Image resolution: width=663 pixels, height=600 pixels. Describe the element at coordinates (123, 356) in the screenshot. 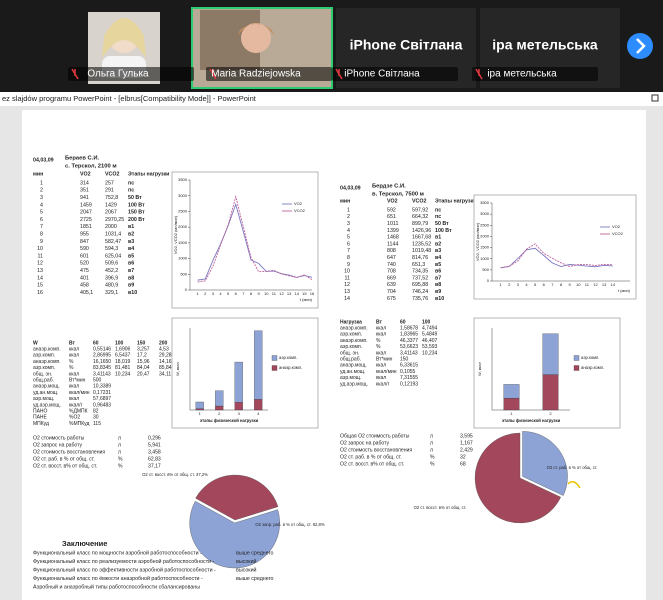

I see `param-cell: 6,5437` at that location.